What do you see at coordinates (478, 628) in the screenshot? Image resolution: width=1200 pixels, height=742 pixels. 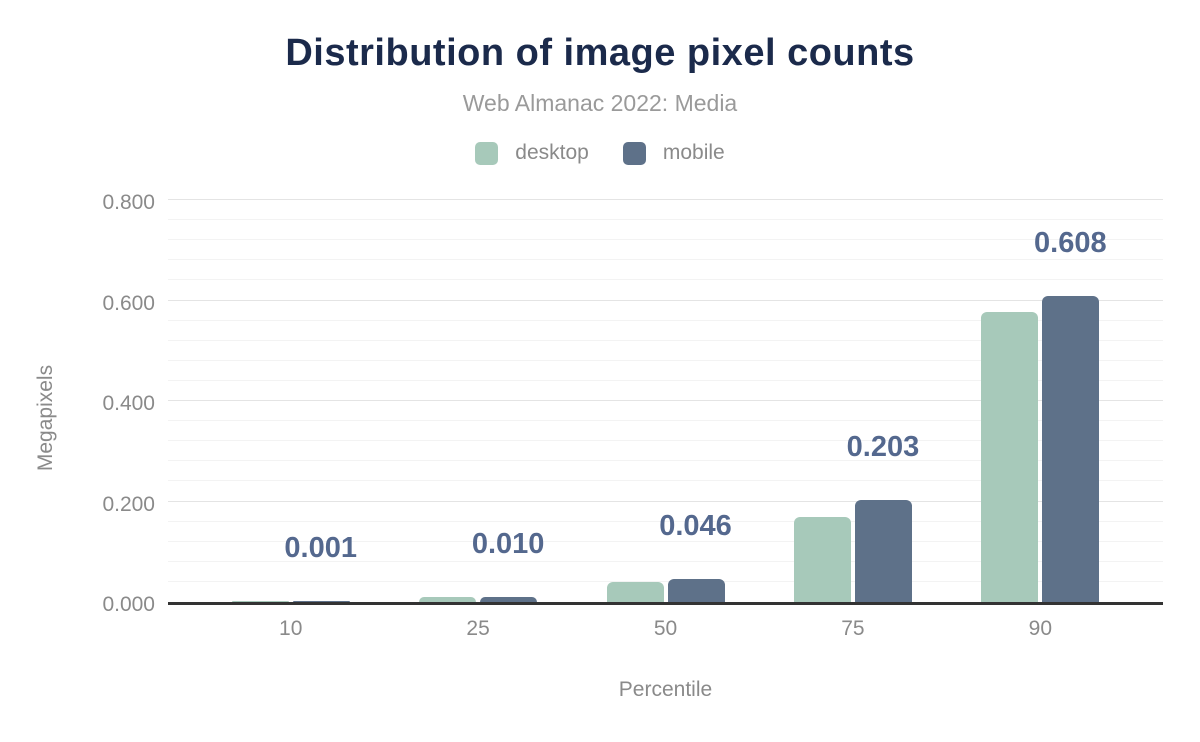 I see `x-tick-label-25: 25` at bounding box center [478, 628].